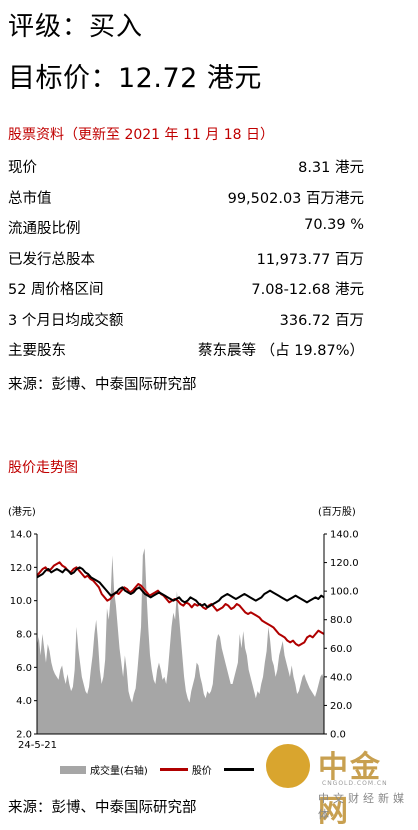 Image resolution: width=418 pixels, height=830 pixels. What do you see at coordinates (119, 771) in the screenshot?
I see `legend-volume-label: 成交量(右轴)` at bounding box center [119, 771].